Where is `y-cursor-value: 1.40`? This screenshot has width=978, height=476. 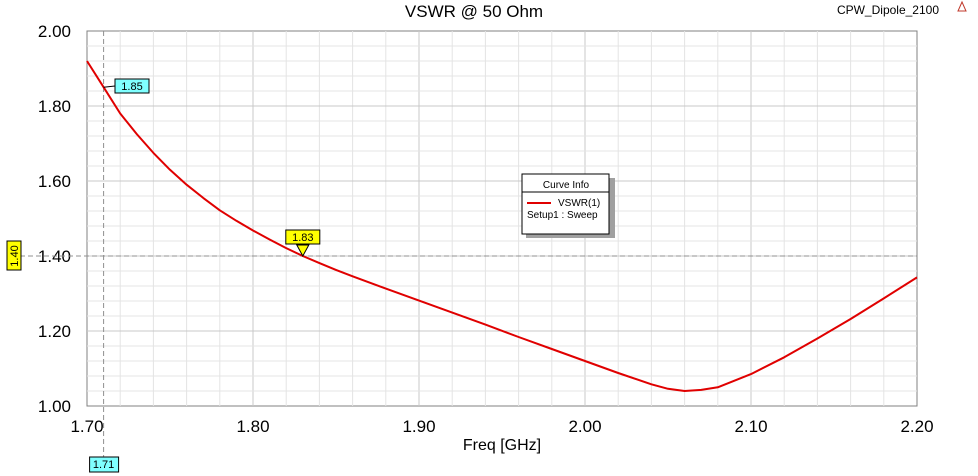
y-cursor-value: 1.40 is located at coordinates (15, 255).